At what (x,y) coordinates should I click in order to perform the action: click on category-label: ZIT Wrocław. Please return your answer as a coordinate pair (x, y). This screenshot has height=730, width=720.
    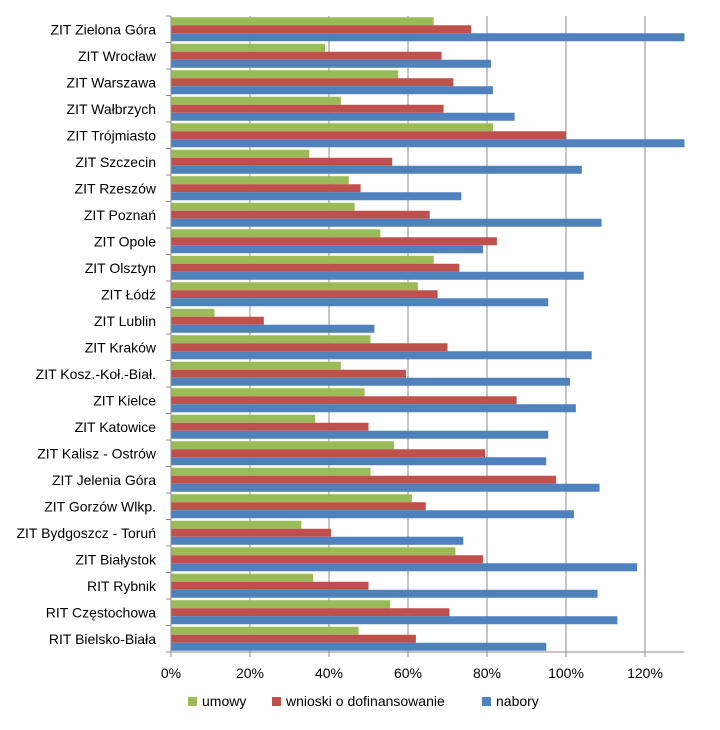
    Looking at the image, I should click on (117, 56).